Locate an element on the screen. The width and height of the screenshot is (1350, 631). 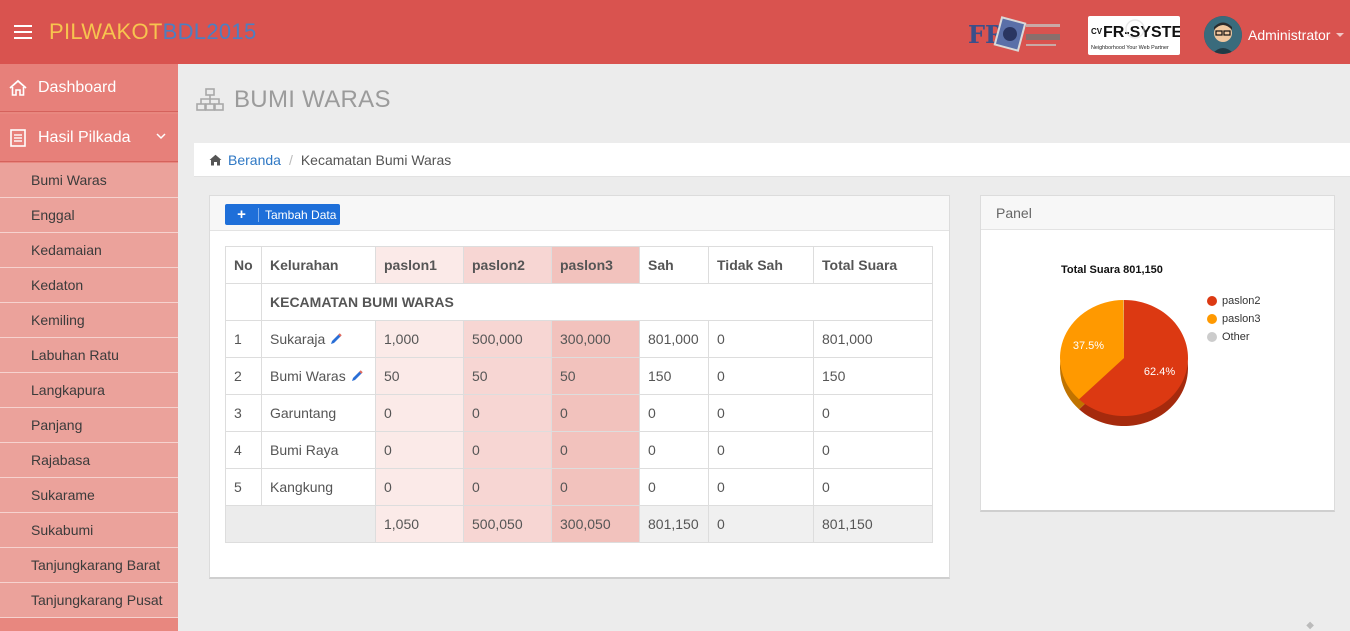
column-header-kelurahan: Kelurahan is located at coordinates (318, 265).